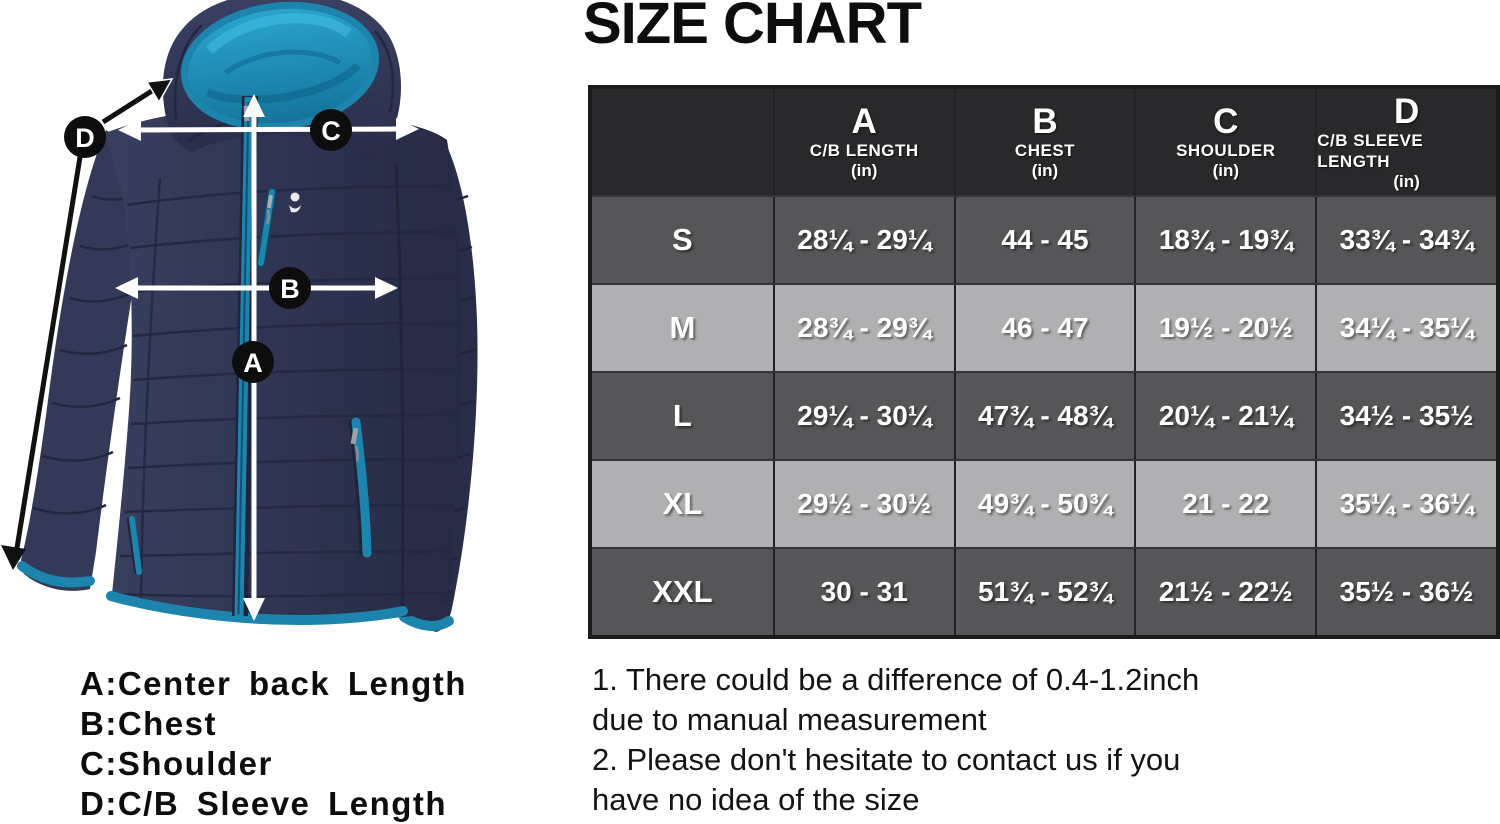 This screenshot has height=824, width=1500. Describe the element at coordinates (1044, 503) in the screenshot. I see `table-row-xl: XL 29½ - 30½ 49¾ - 50¾ 21 - 22 35¼ - 36¼` at that location.